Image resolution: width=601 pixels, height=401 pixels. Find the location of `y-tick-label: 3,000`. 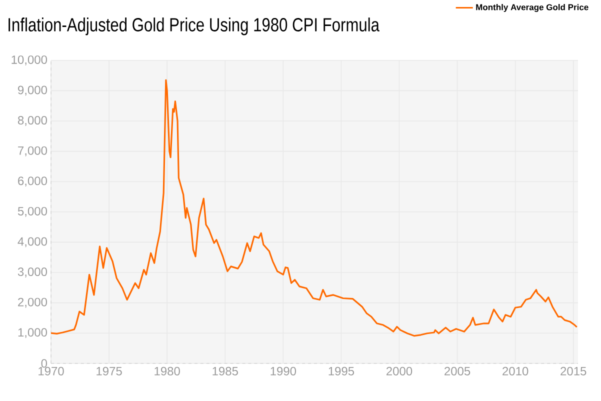

y-tick-label: 3,000 is located at coordinates (33, 272).